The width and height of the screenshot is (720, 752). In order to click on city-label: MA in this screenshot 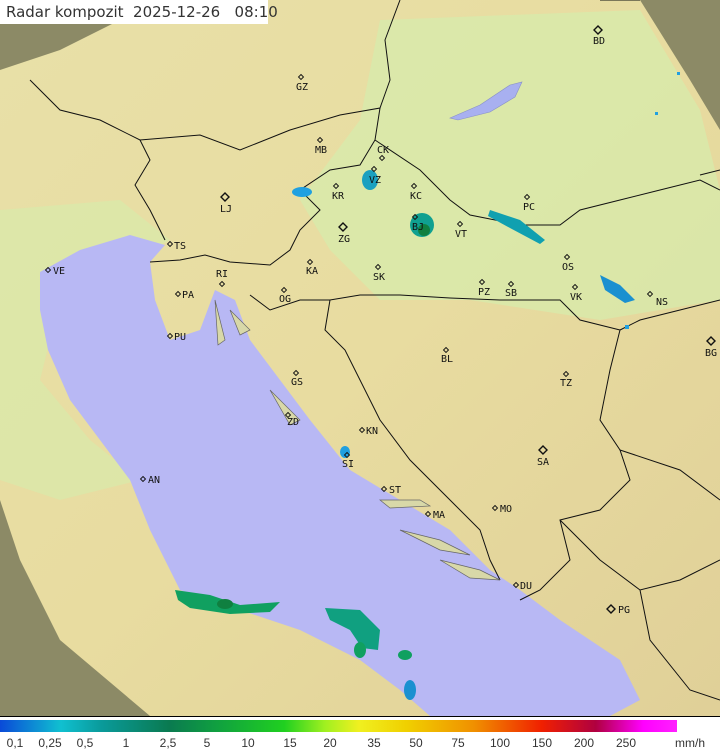, I will do `click(439, 515)`.